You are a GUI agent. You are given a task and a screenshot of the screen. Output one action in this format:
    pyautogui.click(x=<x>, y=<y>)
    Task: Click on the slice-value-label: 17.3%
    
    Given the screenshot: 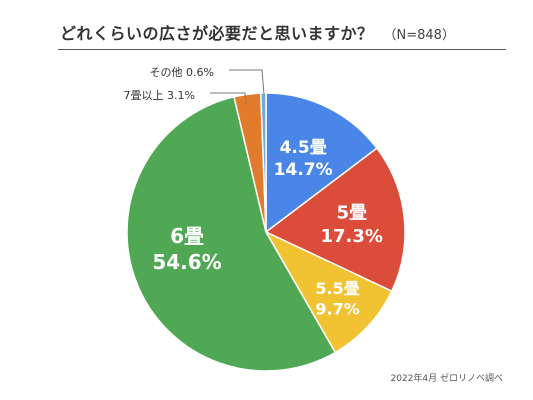 What is the action you would take?
    pyautogui.click(x=351, y=236)
    